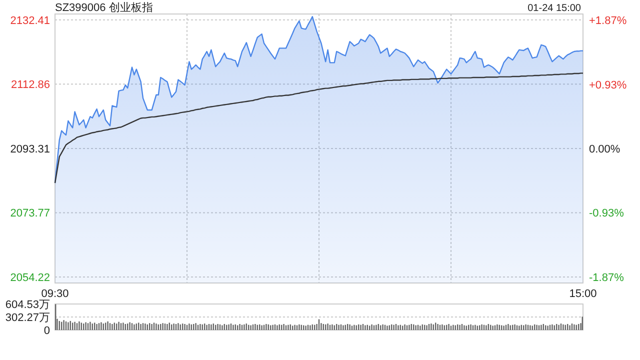 The image size is (640, 360). I want to click on y2-tick-label: +1.87%, so click(608, 21).